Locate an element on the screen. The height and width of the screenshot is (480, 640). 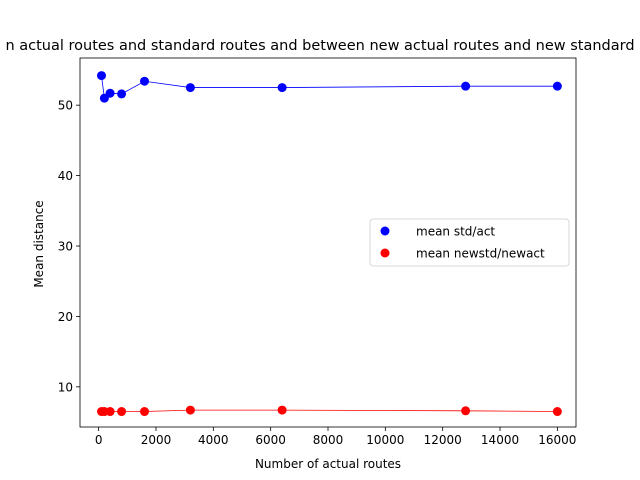
legend: mean std/act mean newstd/newact is located at coordinates (469, 242).